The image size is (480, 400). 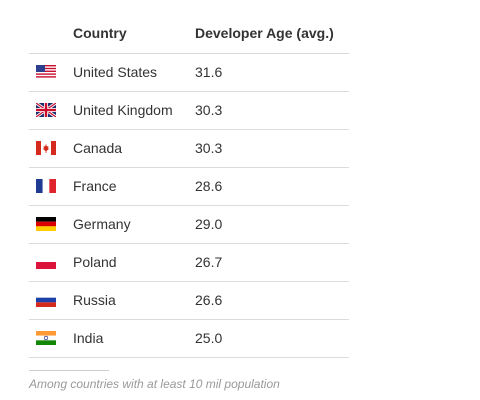 I want to click on country-name: Canada, so click(x=98, y=148).